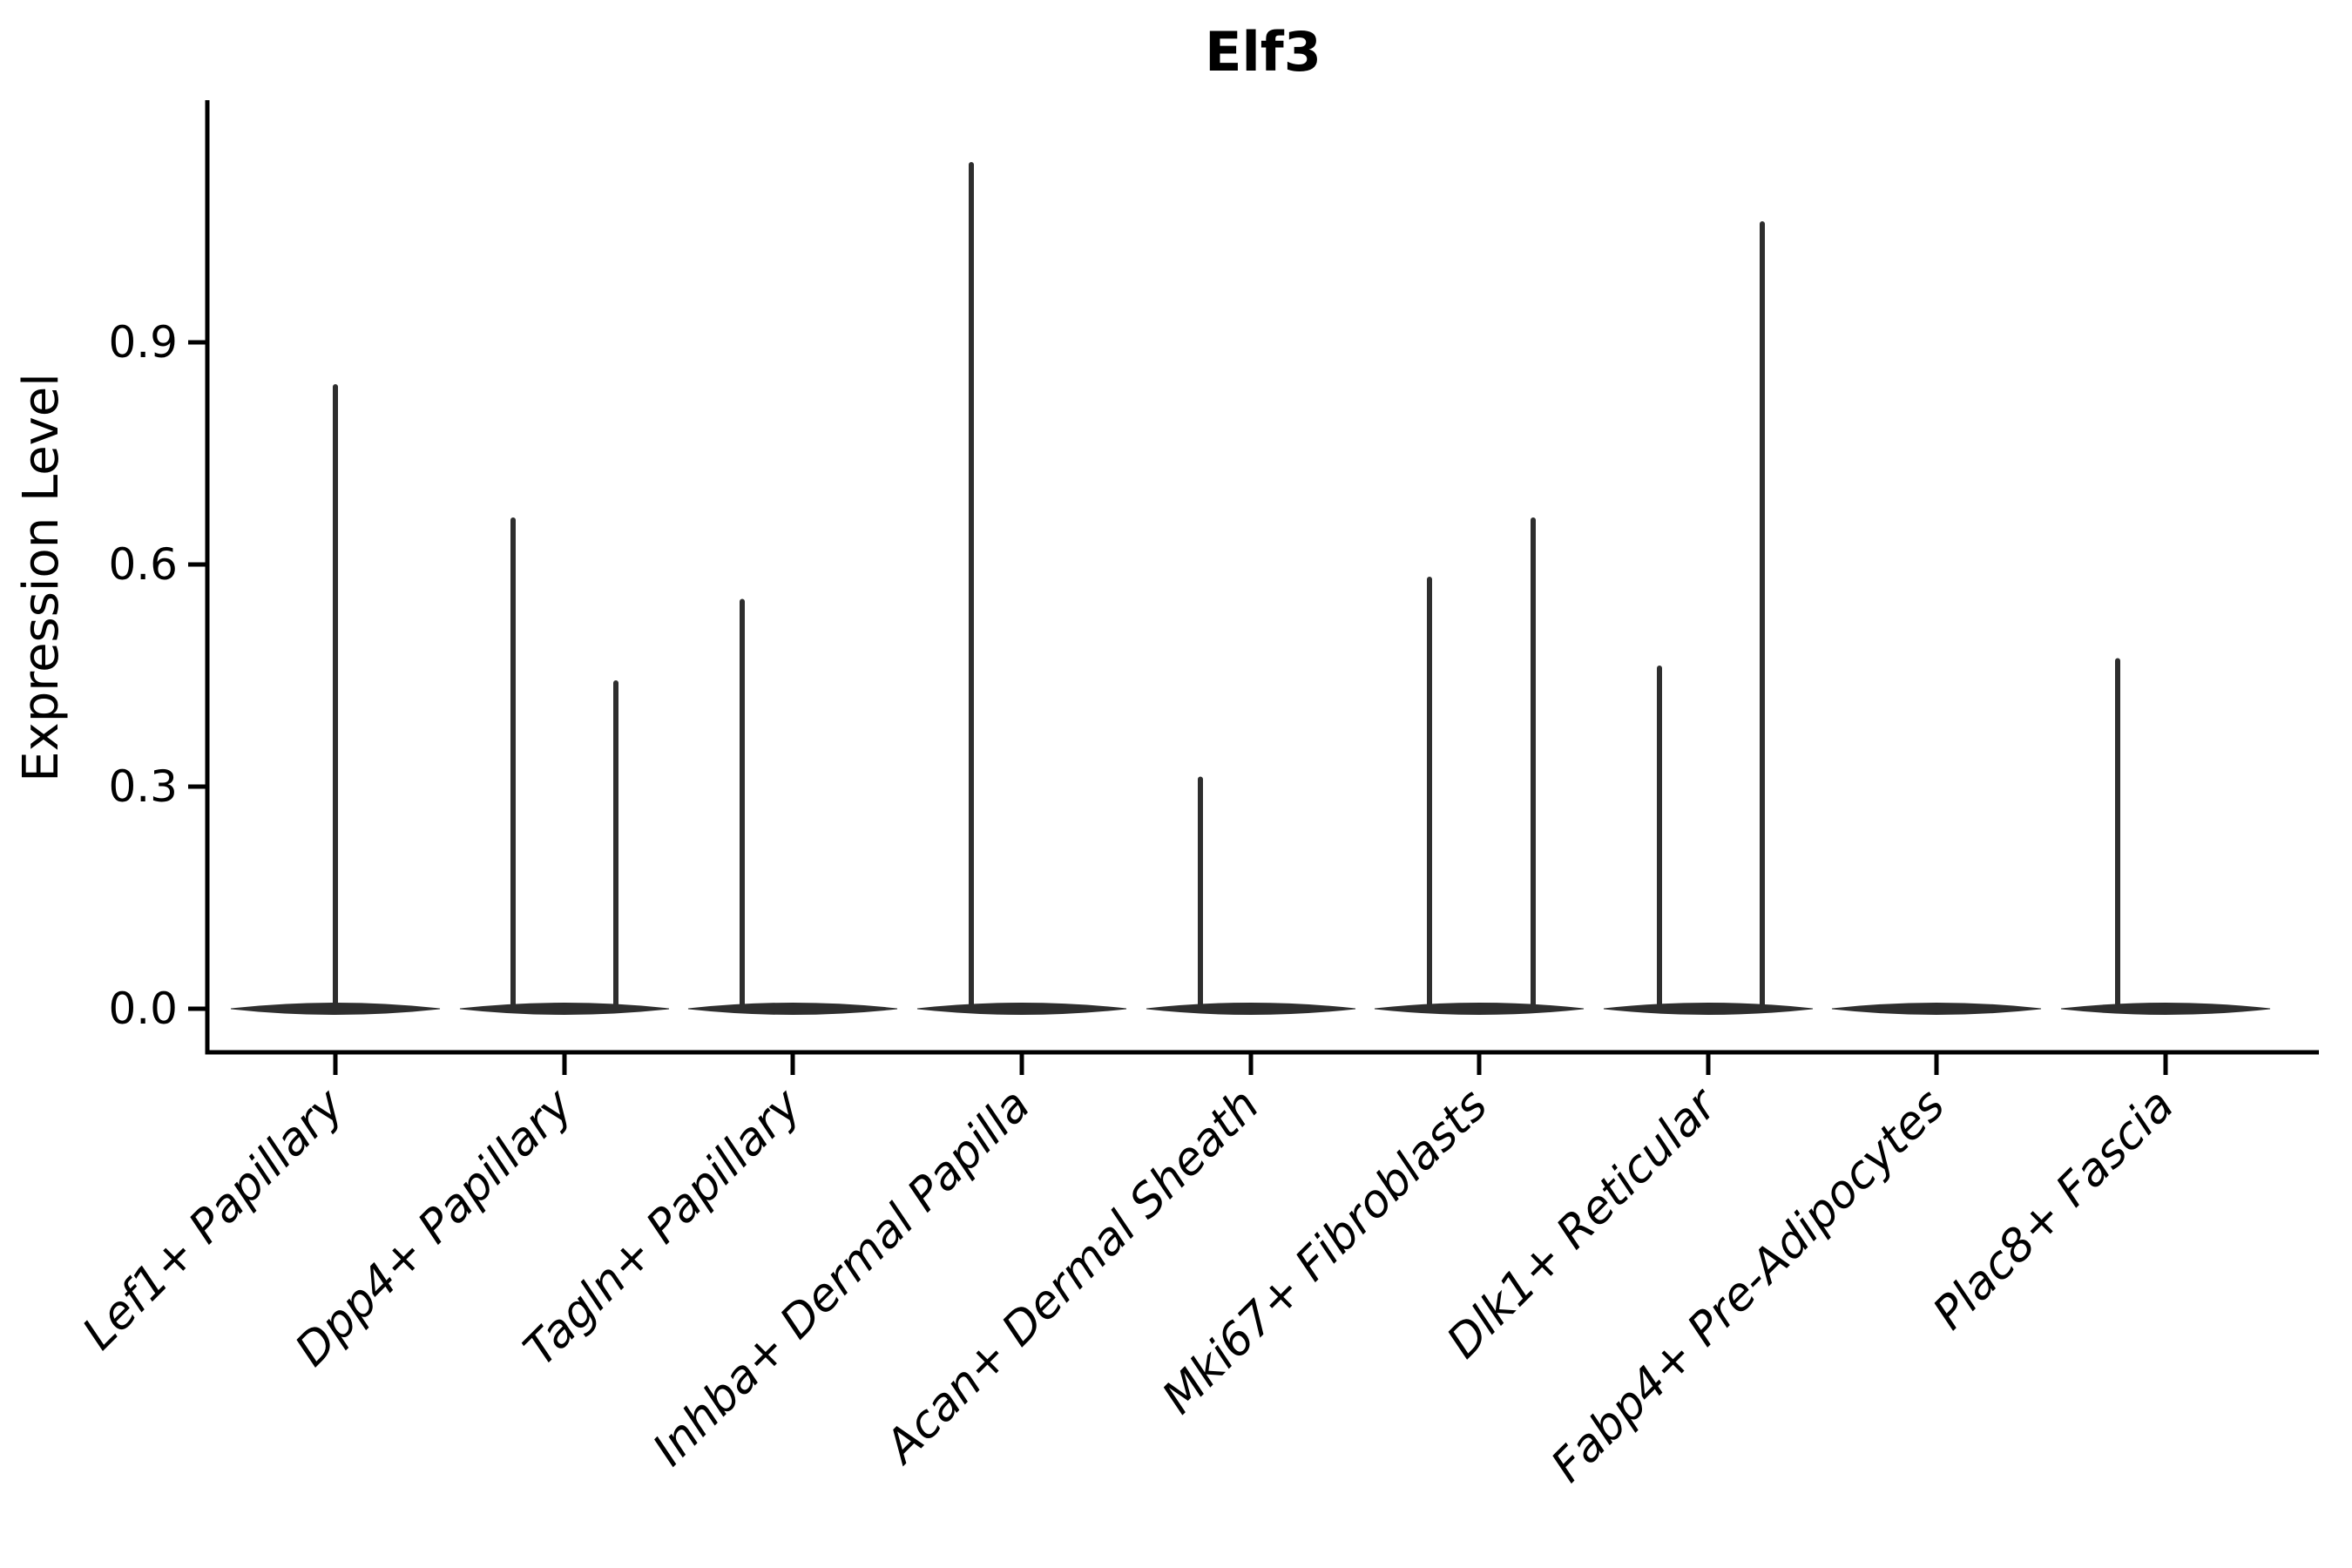  Describe the element at coordinates (143, 342) in the screenshot. I see `y-tick-label: 0.9` at that location.